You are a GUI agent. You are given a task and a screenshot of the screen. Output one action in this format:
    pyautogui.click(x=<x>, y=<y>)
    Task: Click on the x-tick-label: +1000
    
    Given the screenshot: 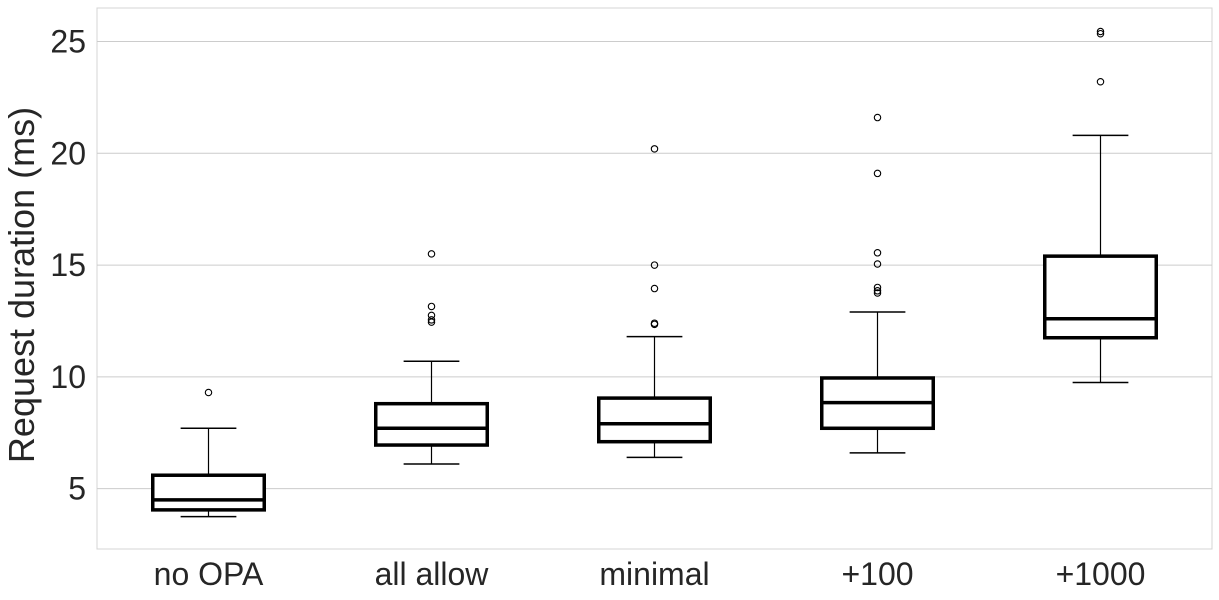 What is the action you would take?
    pyautogui.click(x=1101, y=574)
    